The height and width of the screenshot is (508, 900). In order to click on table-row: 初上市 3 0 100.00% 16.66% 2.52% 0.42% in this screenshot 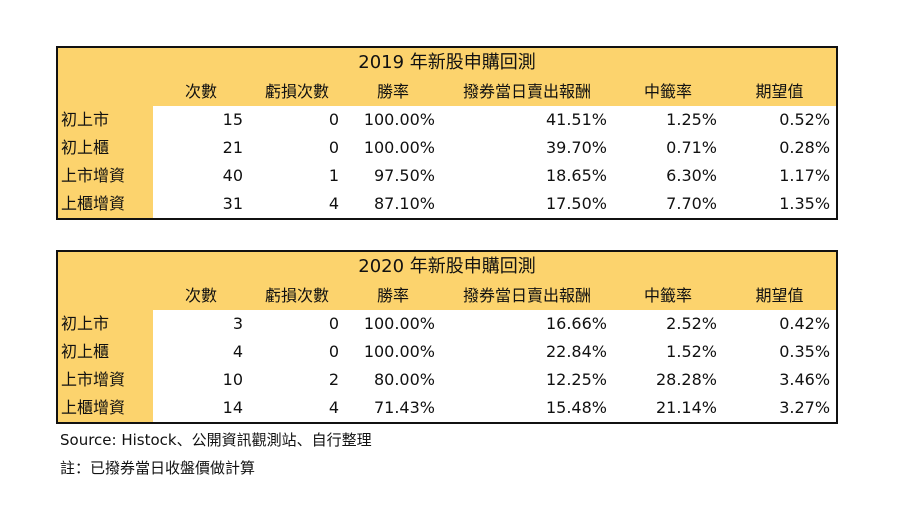, I will do `click(447, 324)`.